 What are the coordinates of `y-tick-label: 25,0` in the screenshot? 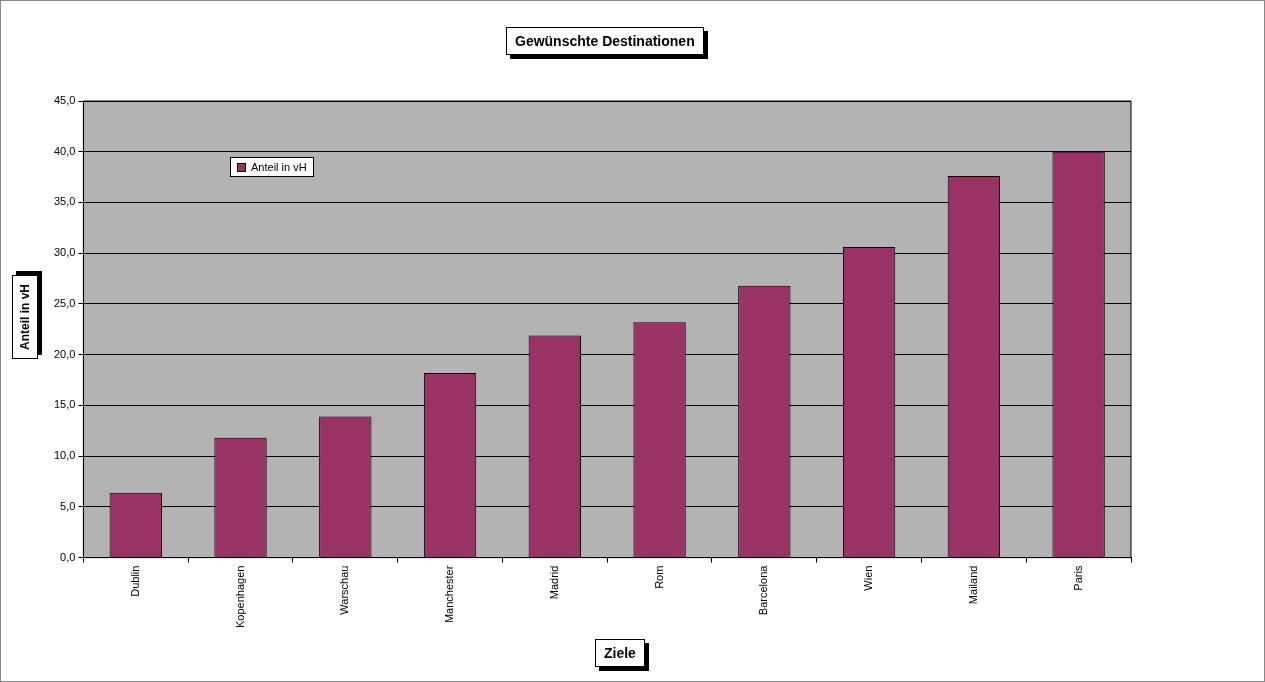 It's located at (64, 302).